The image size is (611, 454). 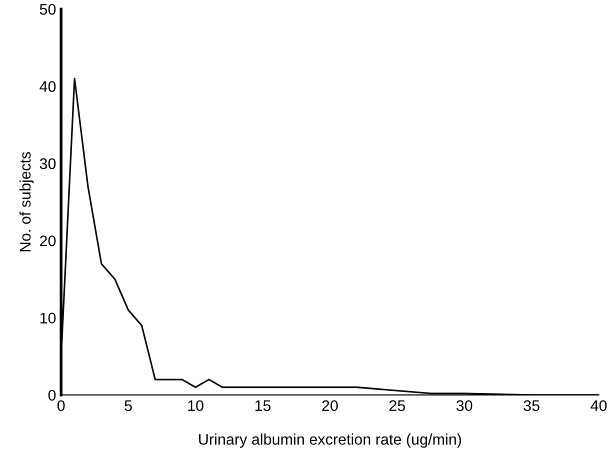 I want to click on y-tick-label: 30, so click(x=48, y=164).